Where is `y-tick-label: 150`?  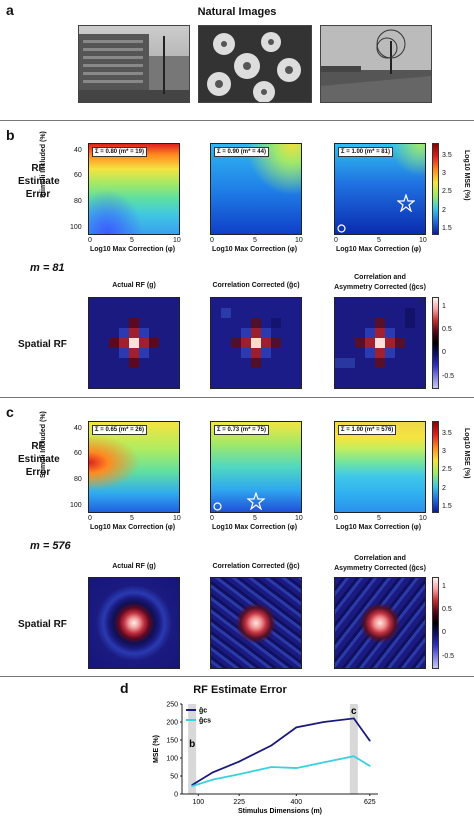 y-tick-label: 150 is located at coordinates (172, 741).